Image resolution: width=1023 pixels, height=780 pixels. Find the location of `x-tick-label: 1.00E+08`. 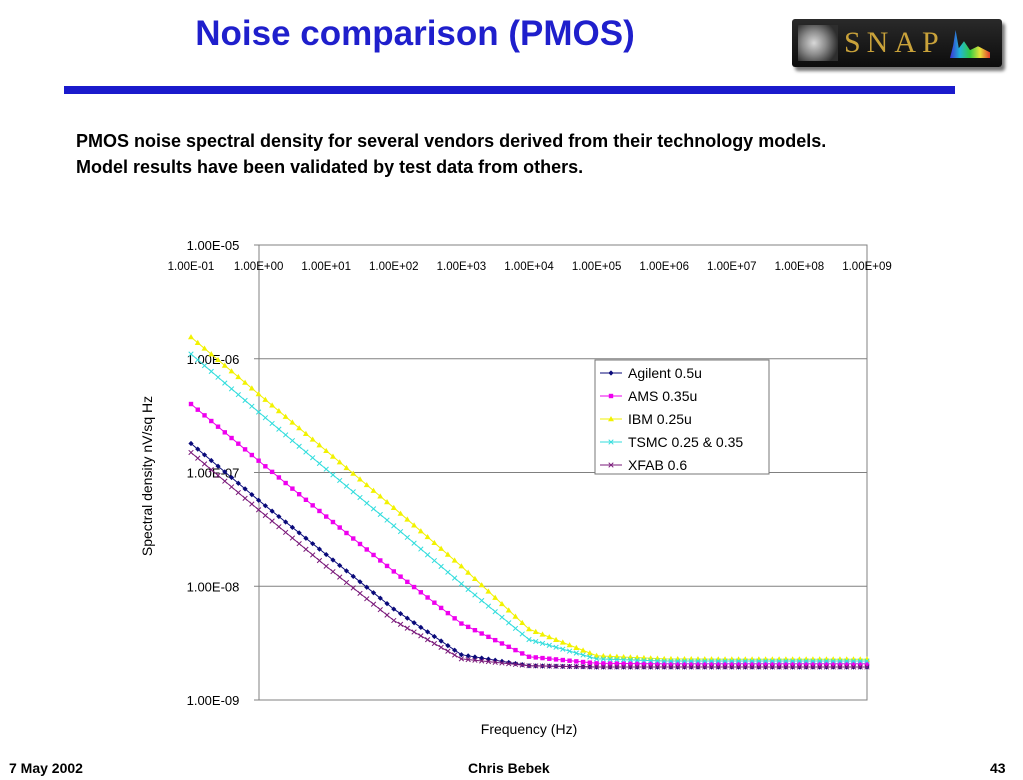

x-tick-label: 1.00E+08 is located at coordinates (800, 267).